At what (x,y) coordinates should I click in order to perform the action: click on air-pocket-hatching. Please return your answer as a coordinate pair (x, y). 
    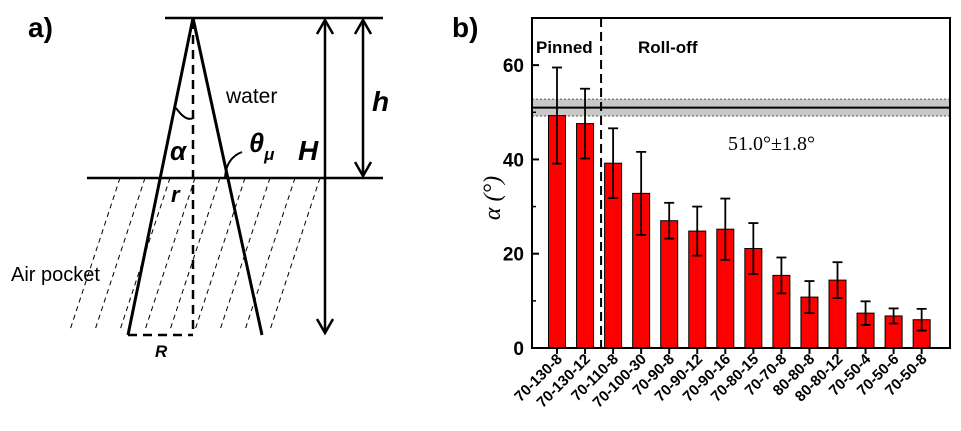
    Looking at the image, I should click on (195, 254).